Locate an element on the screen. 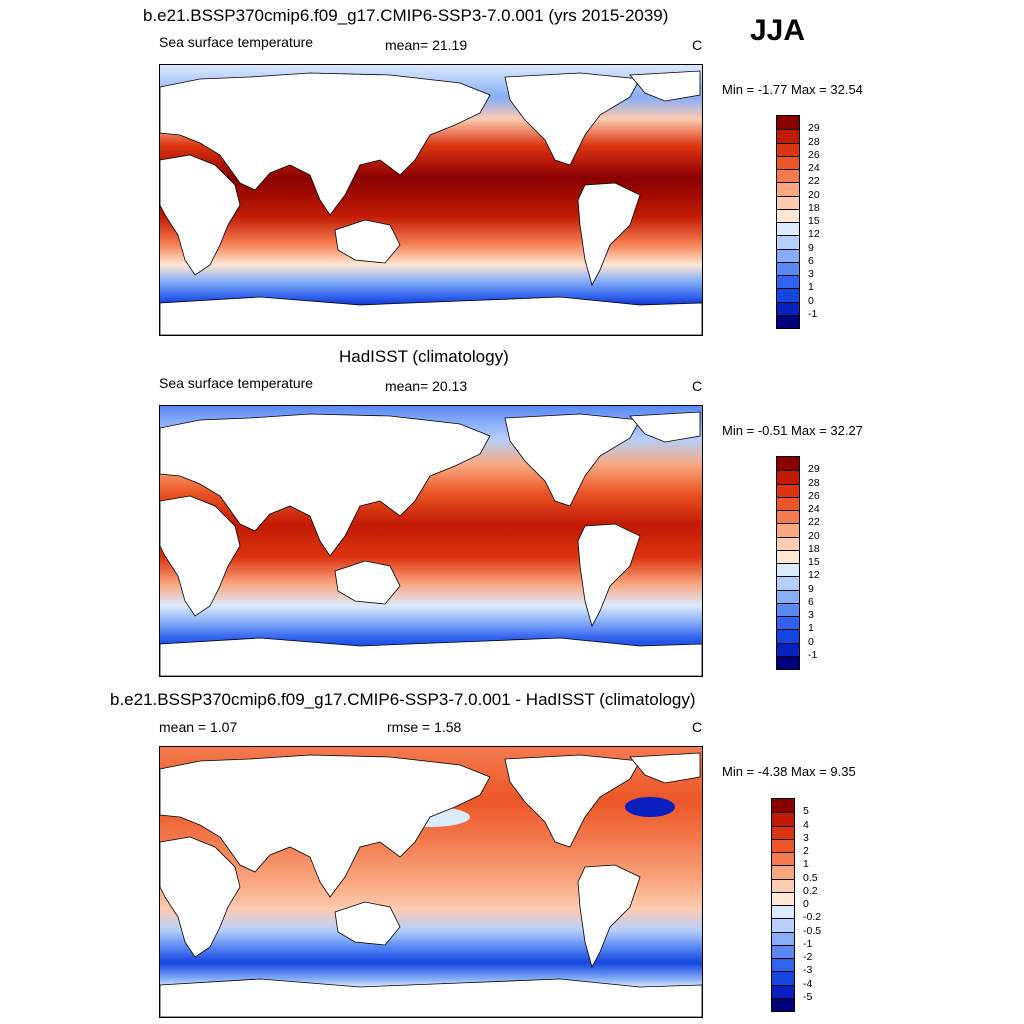 The height and width of the screenshot is (1024, 1024). colorbar-tick: -5 is located at coordinates (808, 996).